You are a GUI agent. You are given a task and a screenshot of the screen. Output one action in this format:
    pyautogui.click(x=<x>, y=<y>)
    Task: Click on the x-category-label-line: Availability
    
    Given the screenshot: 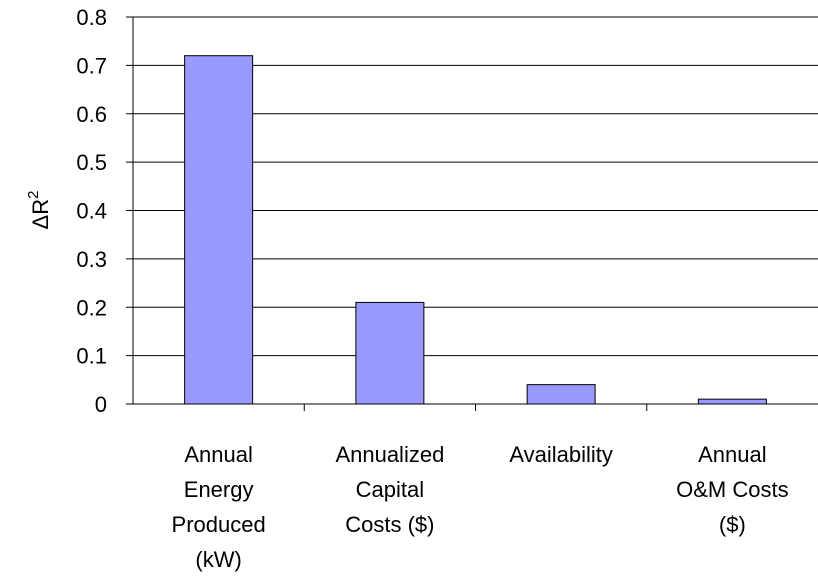 What is the action you would take?
    pyautogui.click(x=561, y=454)
    